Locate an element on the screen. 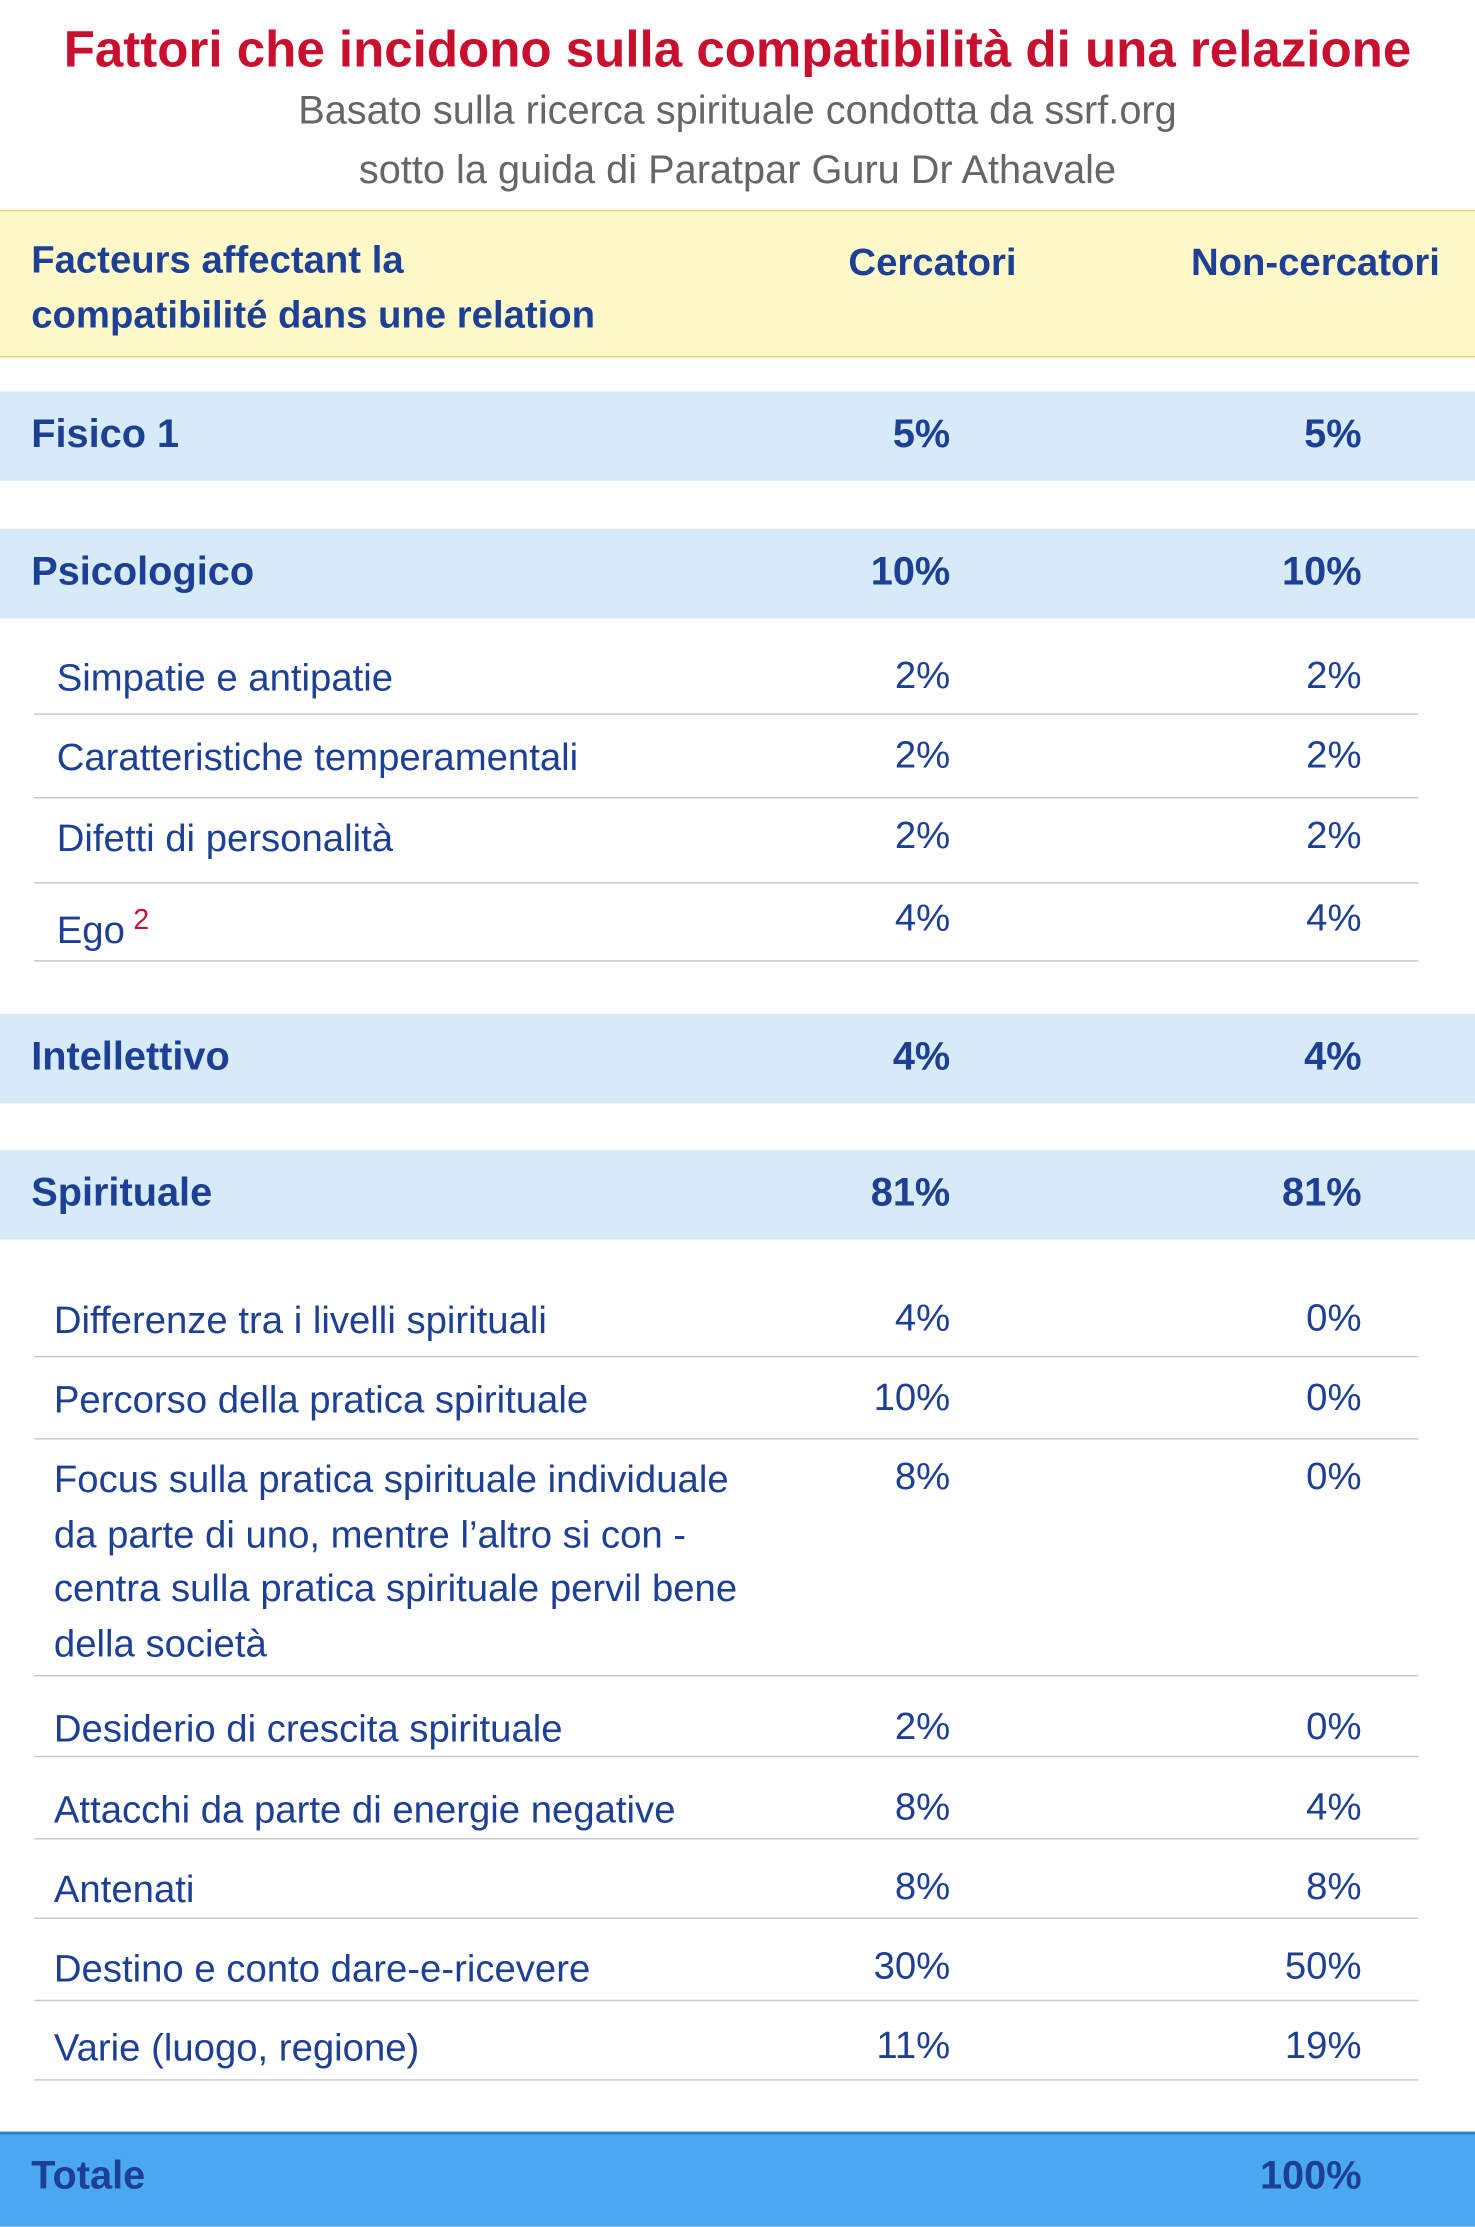 This screenshot has width=1475, height=2227. item-label: Caratteristiche temperamentali is located at coordinates (317, 757).